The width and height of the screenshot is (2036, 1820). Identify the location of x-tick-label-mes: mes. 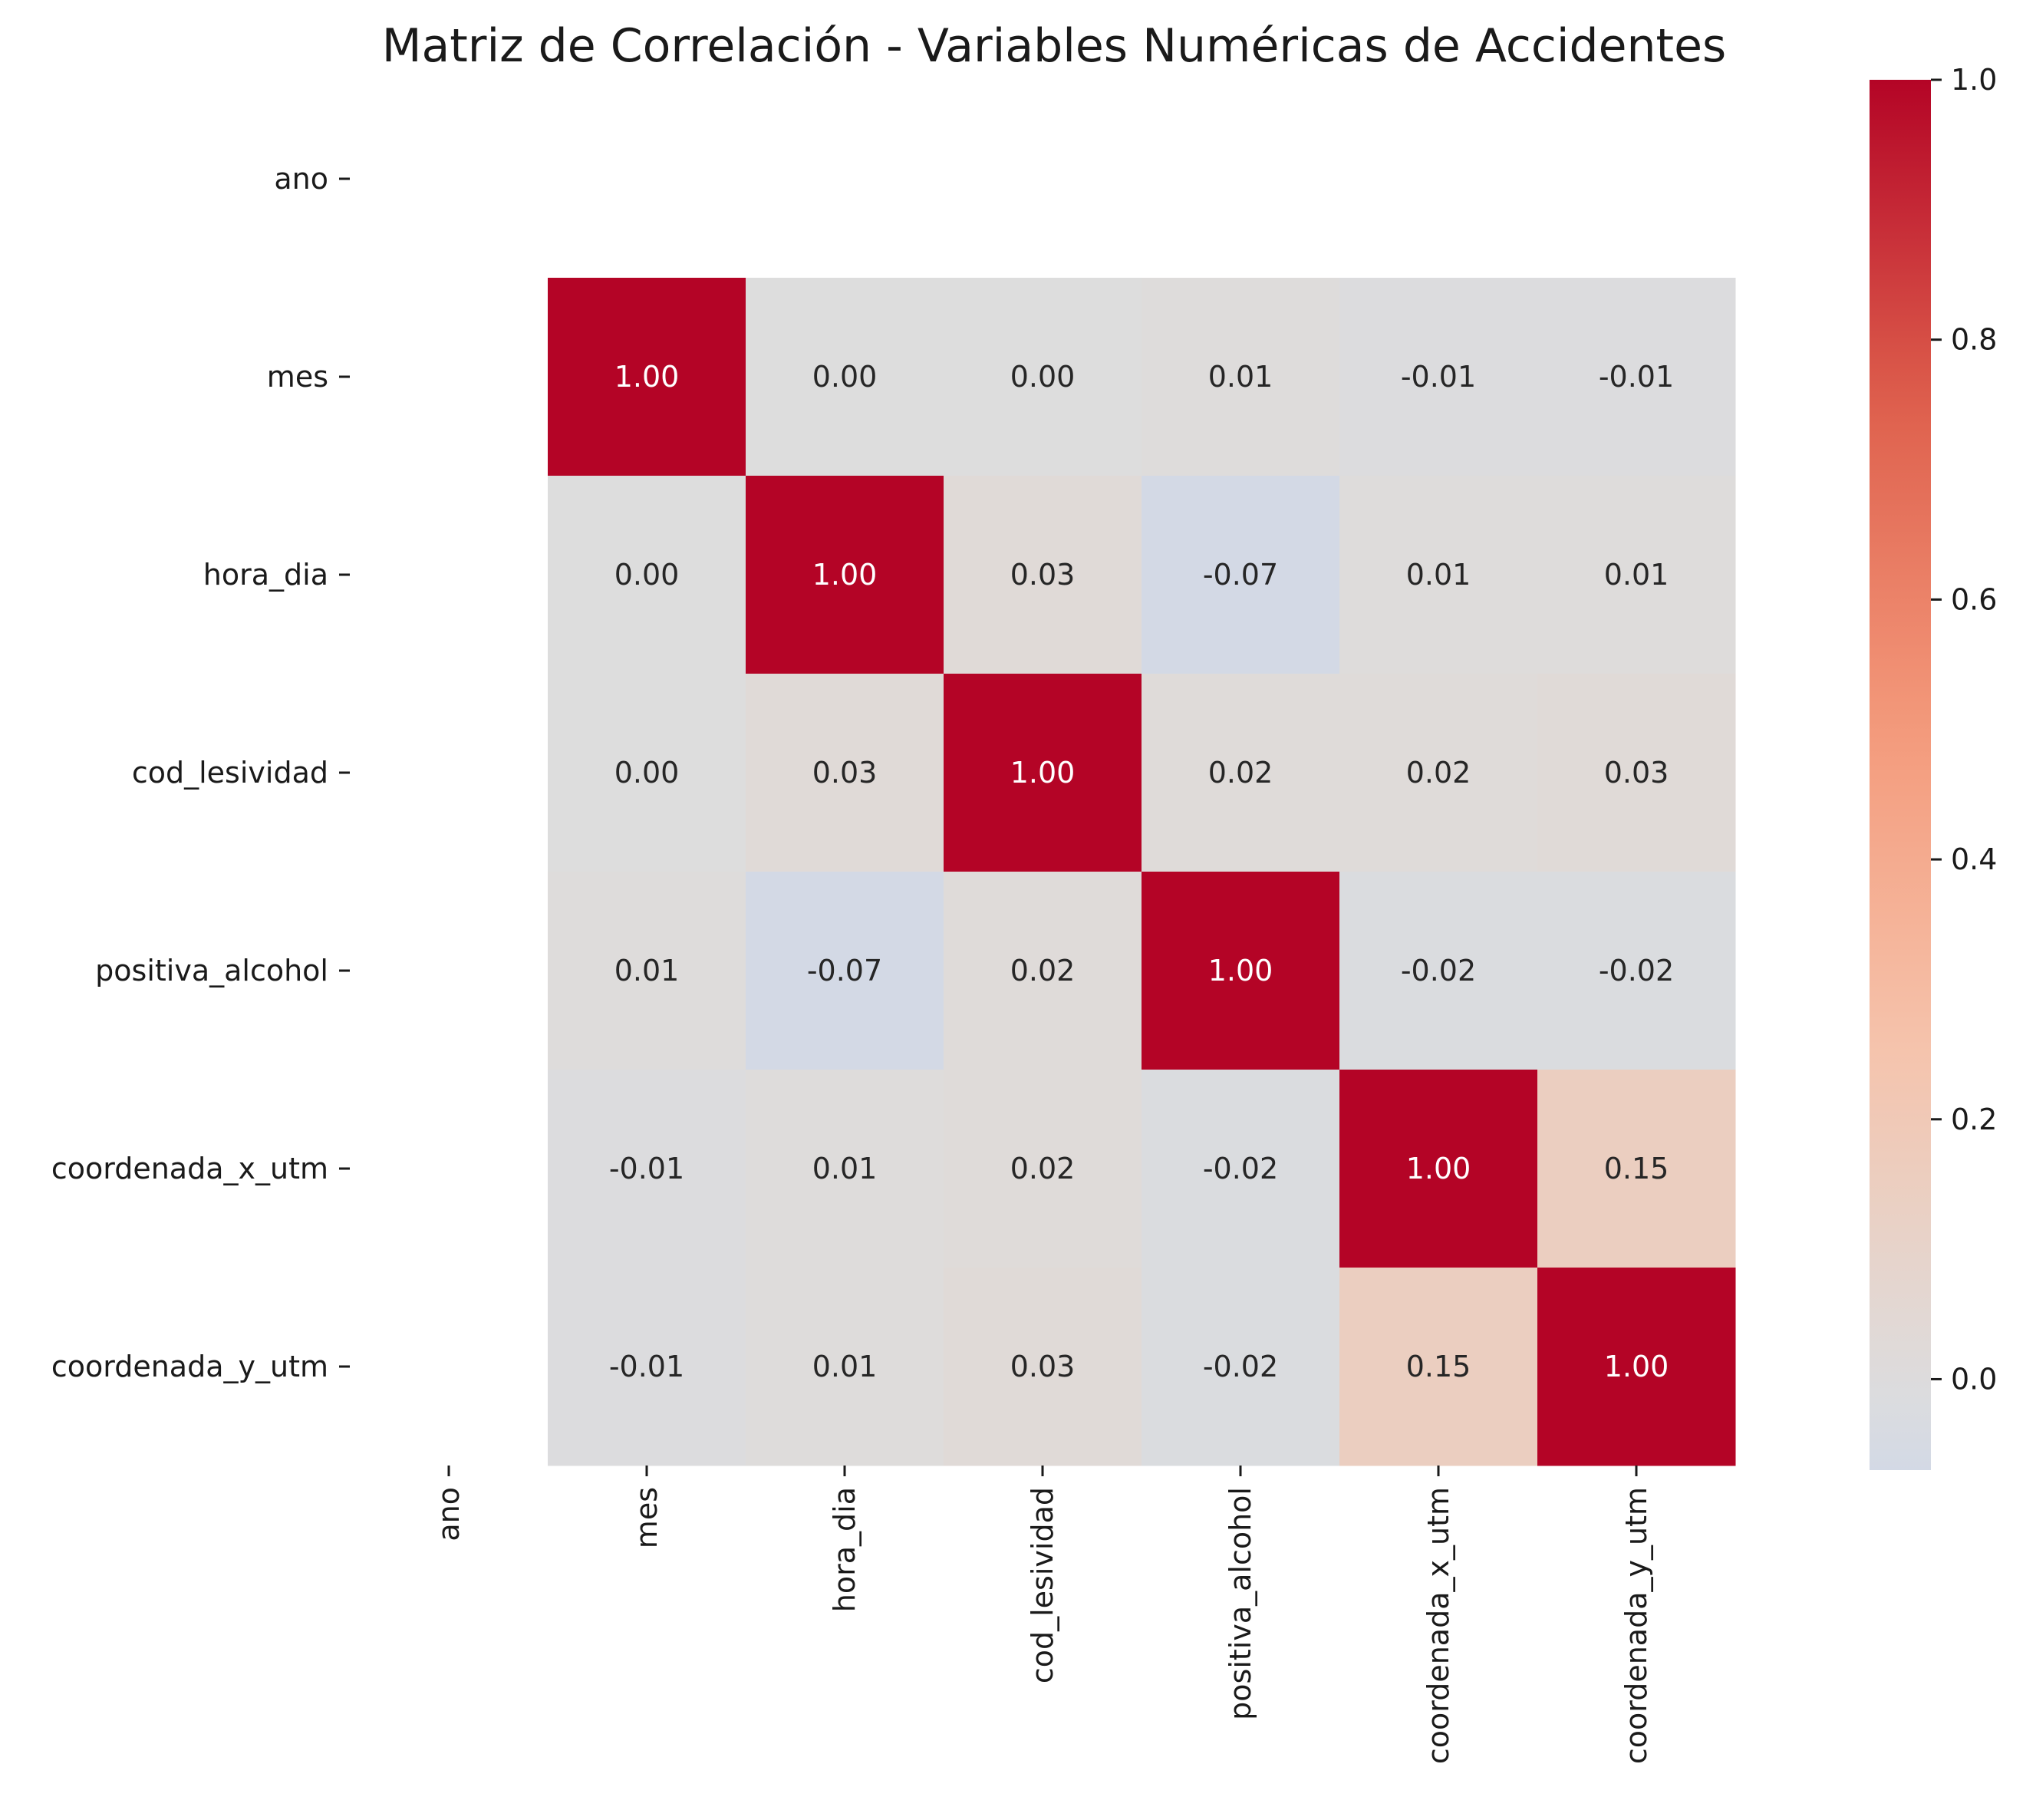
(647, 1517).